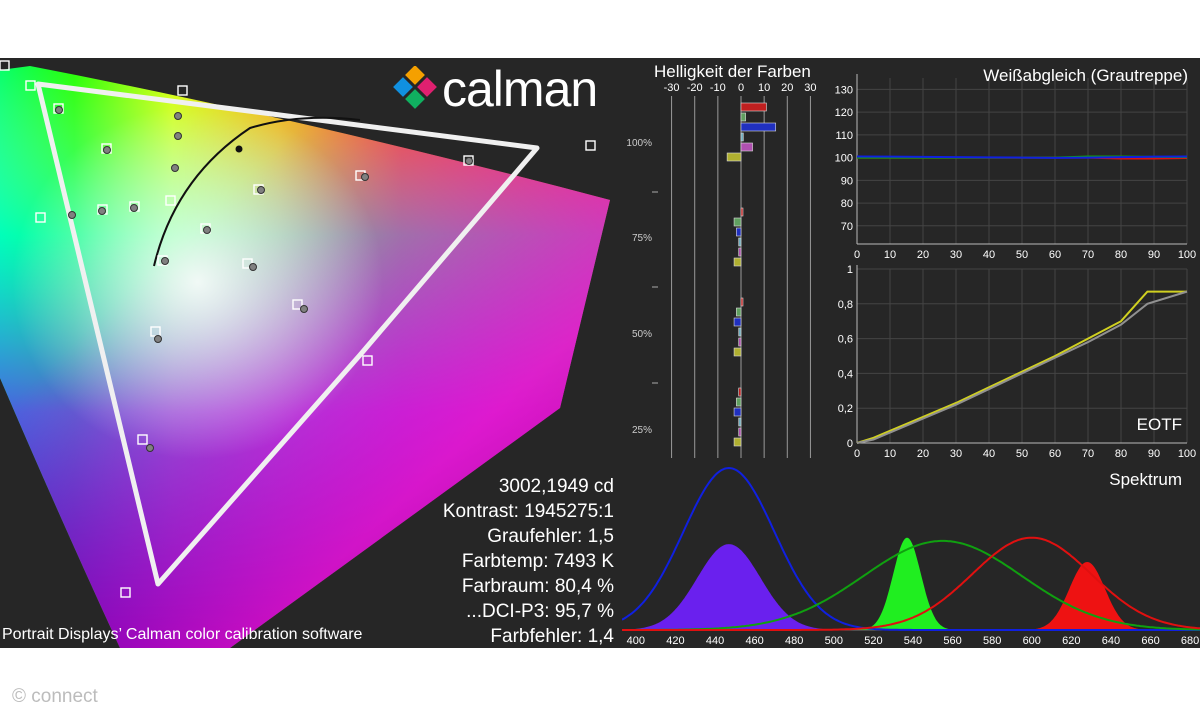  What do you see at coordinates (642, 334) in the screenshot?
I see `brightness-ytick: 50%` at bounding box center [642, 334].